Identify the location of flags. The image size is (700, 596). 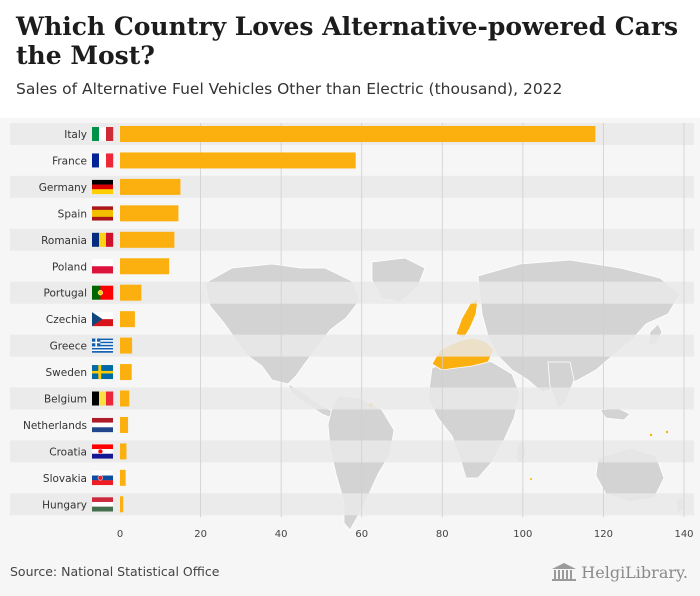
(103, 319).